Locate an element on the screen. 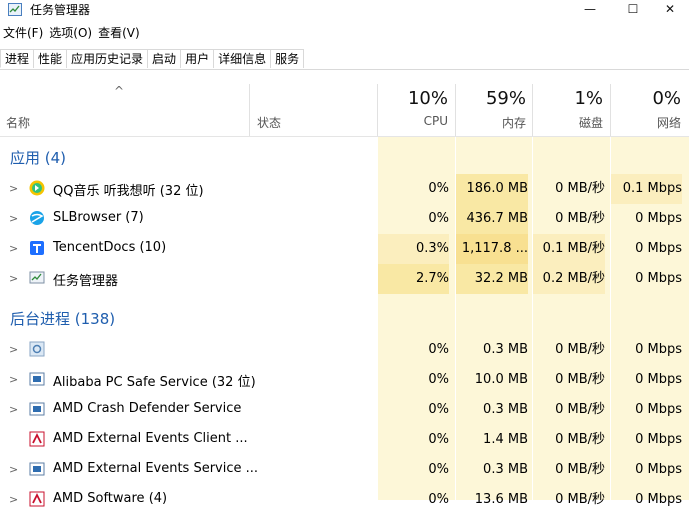 Image resolution: width=689 pixels, height=515 pixels. disk-value: 0.1 MB/秒 is located at coordinates (569, 249).